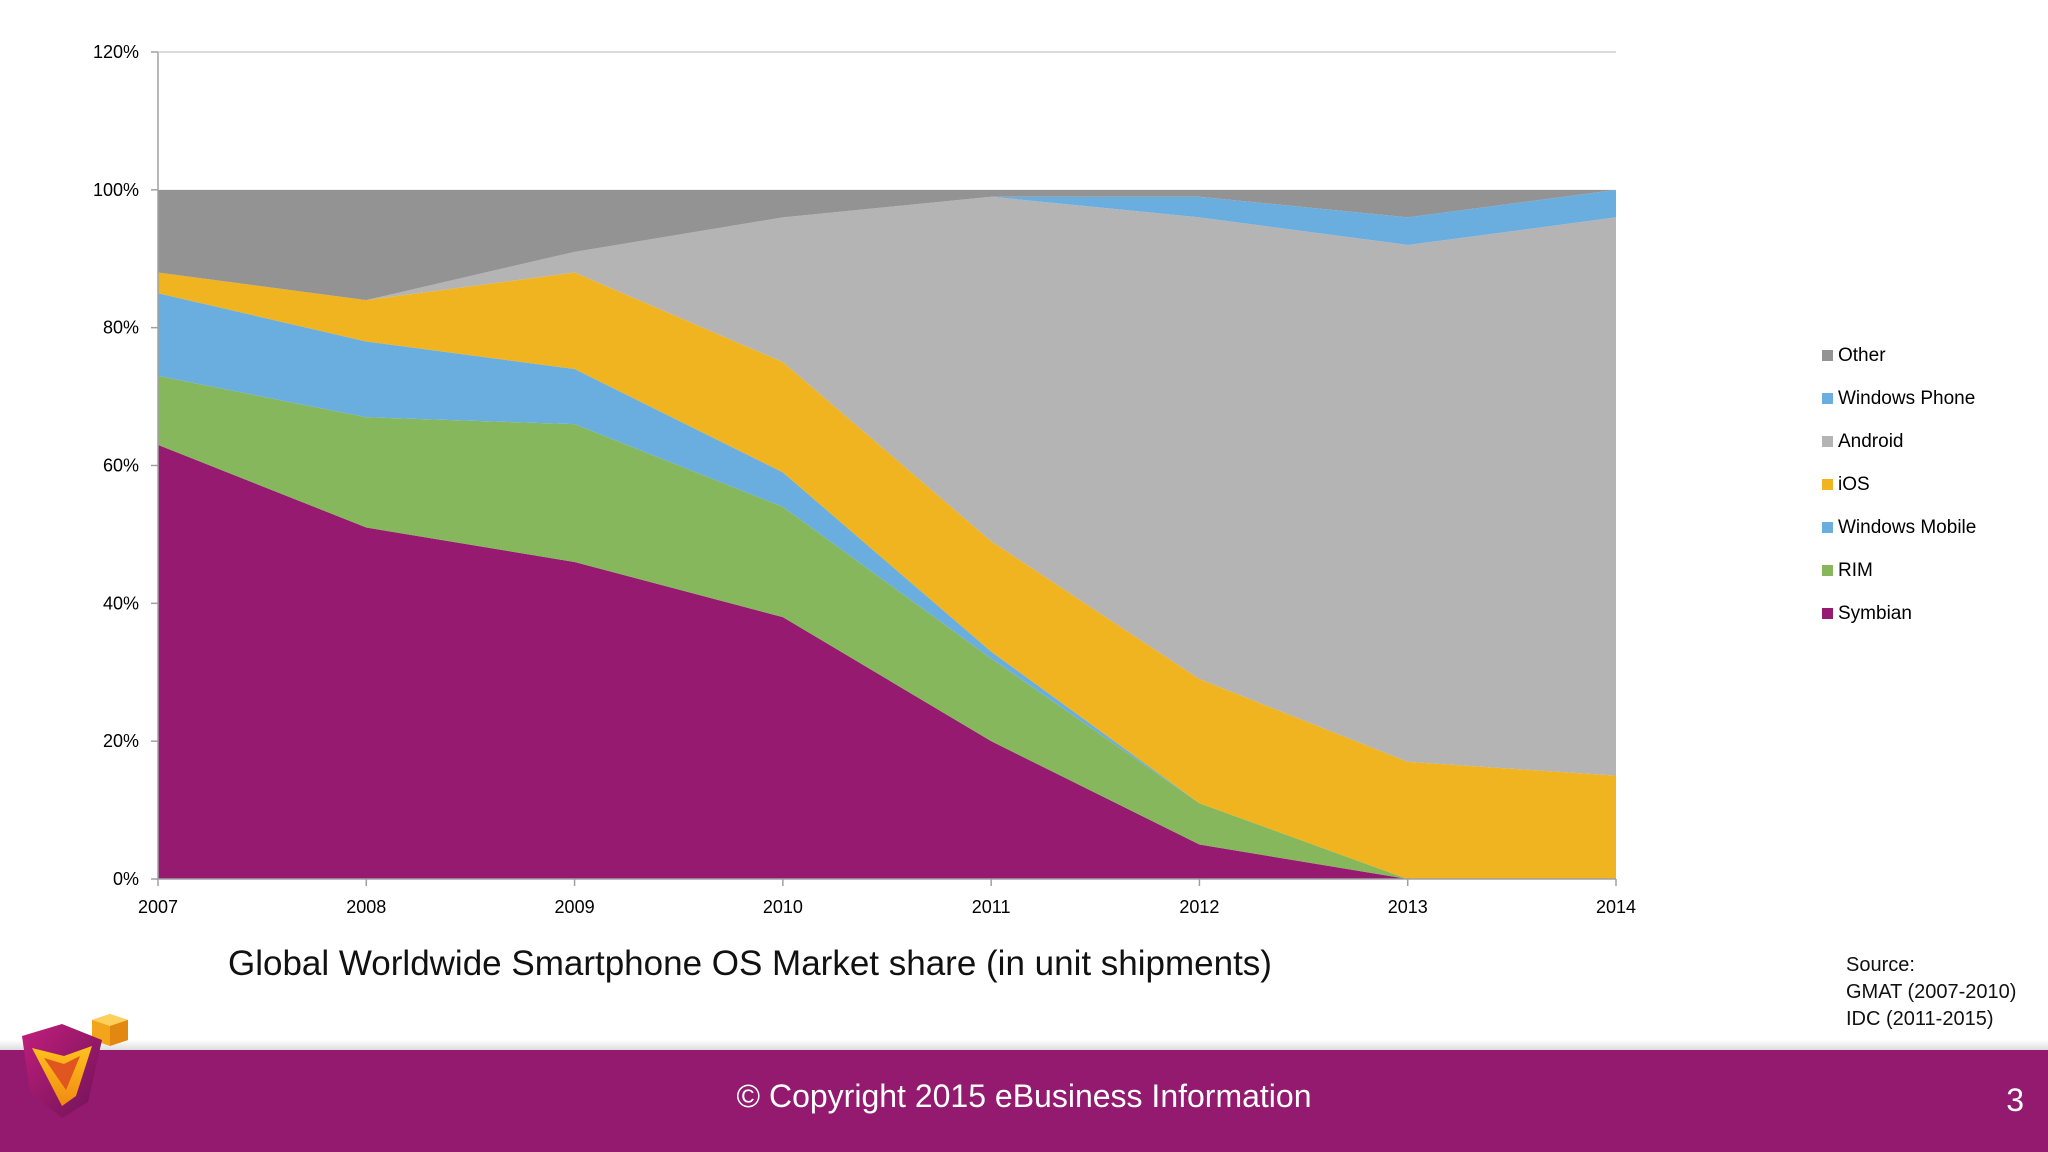 This screenshot has width=2048, height=1152. What do you see at coordinates (121, 328) in the screenshot?
I see `y-tick-label: 80%` at bounding box center [121, 328].